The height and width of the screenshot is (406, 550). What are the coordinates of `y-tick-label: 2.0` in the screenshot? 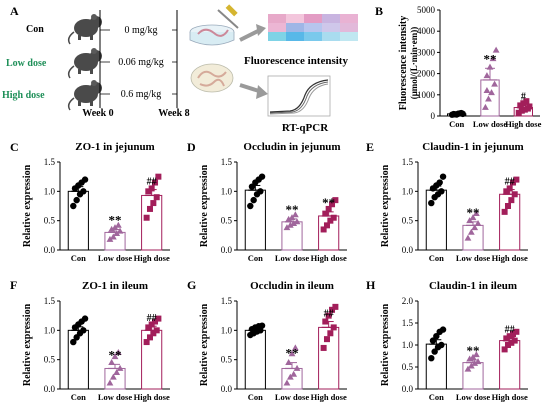 It's located at (408, 301).